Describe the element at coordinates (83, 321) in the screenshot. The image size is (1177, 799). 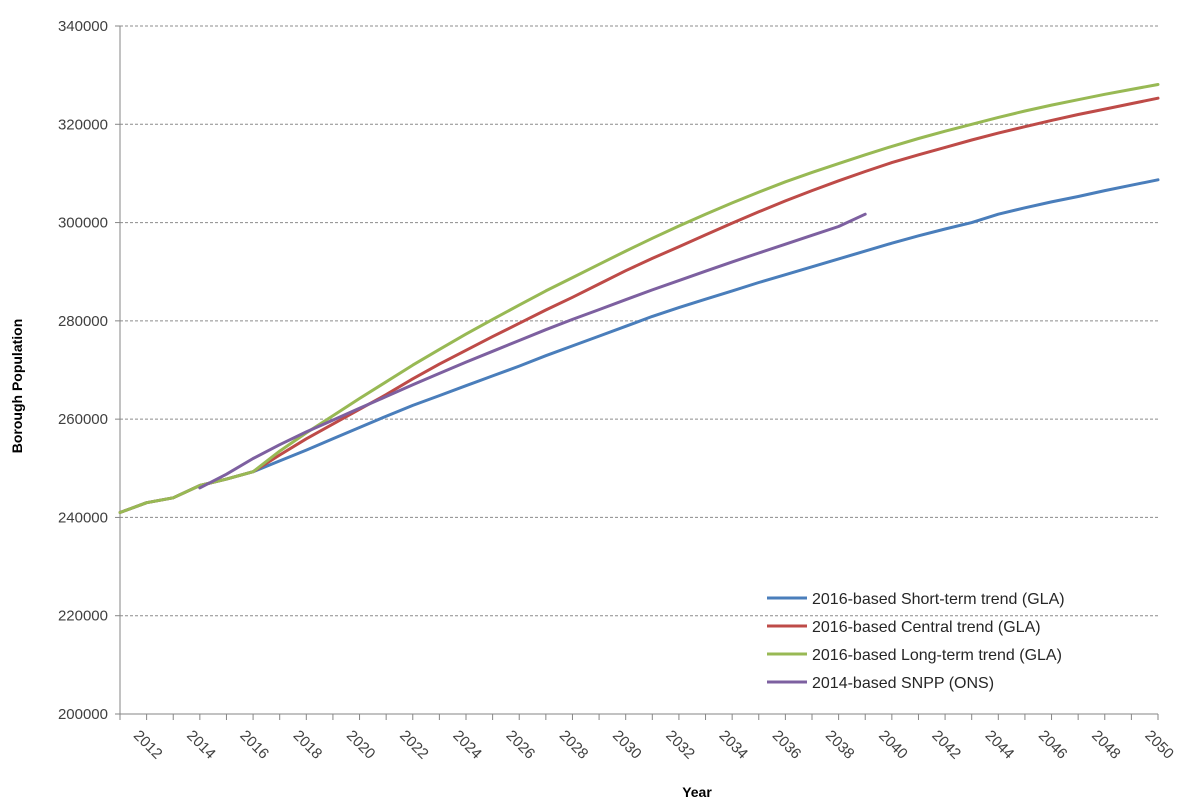
I see `y-tick-label: 280000` at that location.